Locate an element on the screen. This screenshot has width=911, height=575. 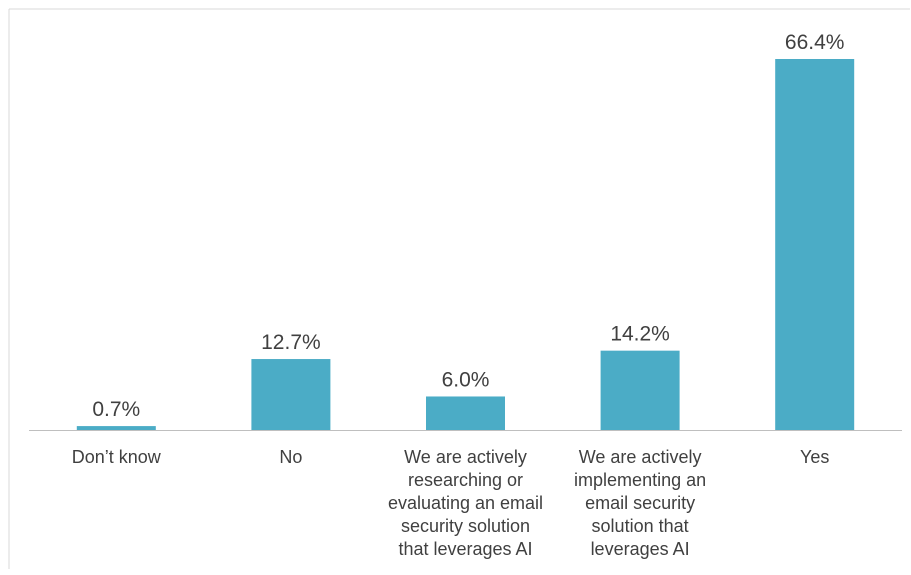
x-tick-label-2-1: researching or is located at coordinates (465, 480).